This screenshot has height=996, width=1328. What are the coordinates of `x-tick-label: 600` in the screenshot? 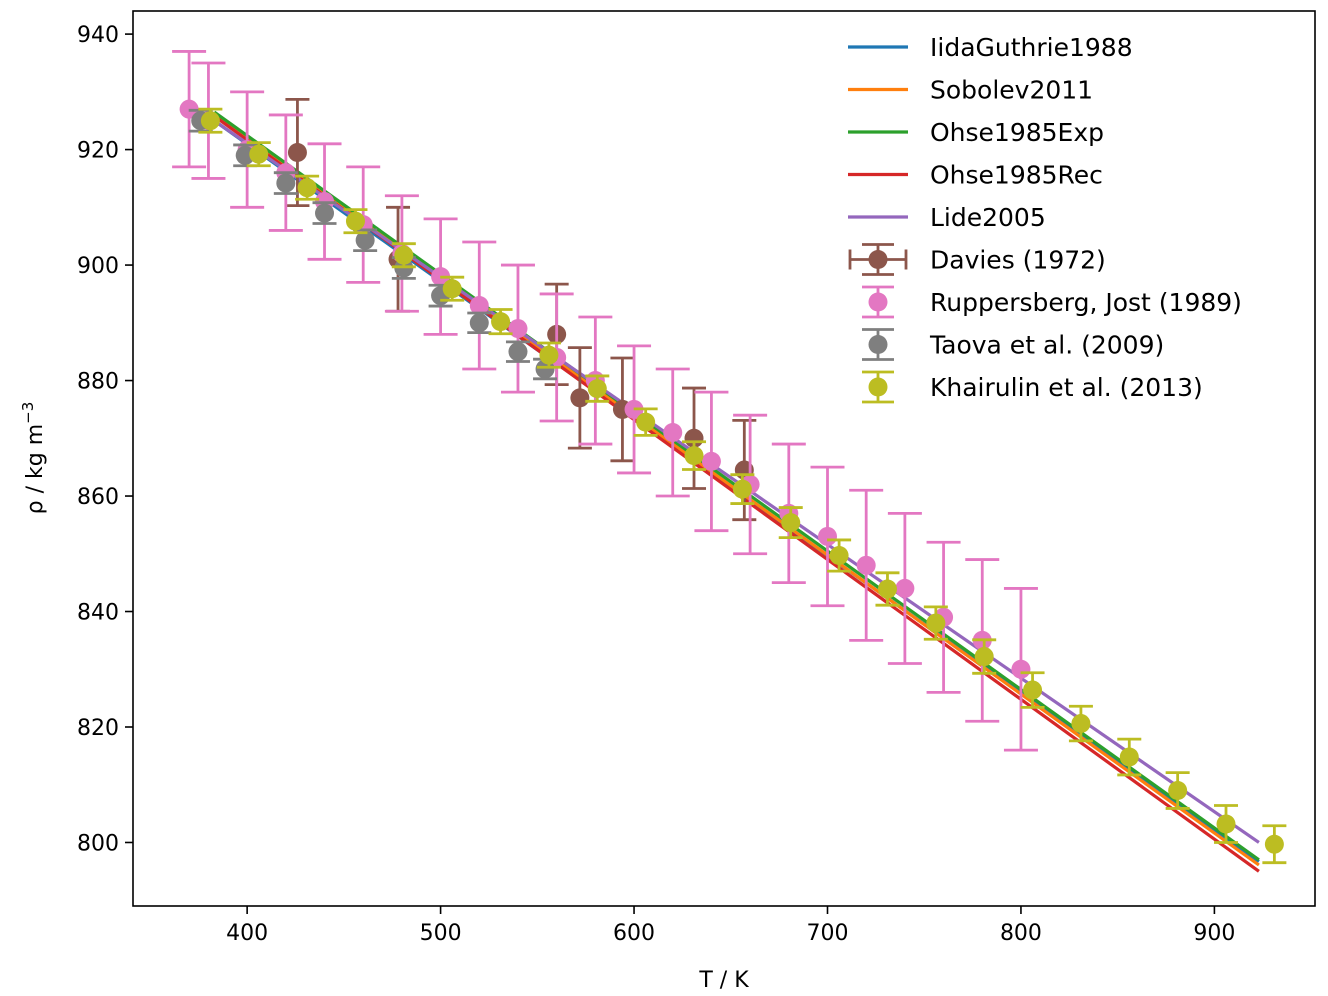 It's located at (634, 933).